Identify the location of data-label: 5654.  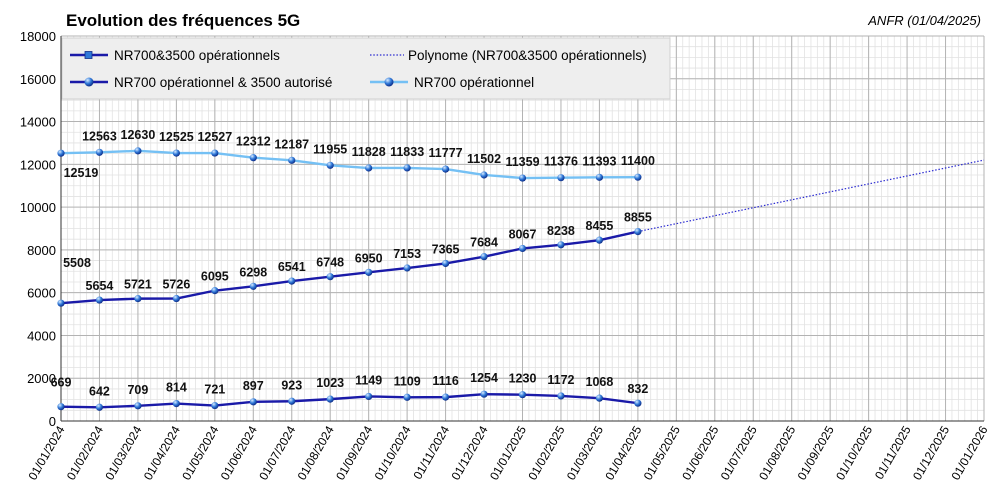
(100, 286).